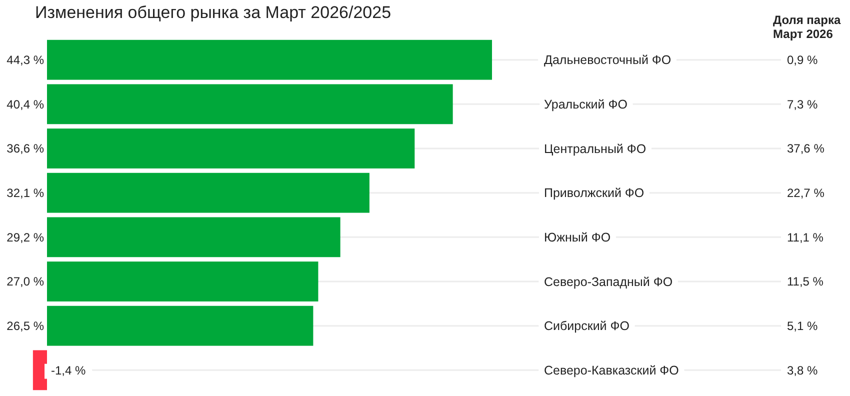  I want to click on y-tick-label: Центральный ФО, so click(595, 149).